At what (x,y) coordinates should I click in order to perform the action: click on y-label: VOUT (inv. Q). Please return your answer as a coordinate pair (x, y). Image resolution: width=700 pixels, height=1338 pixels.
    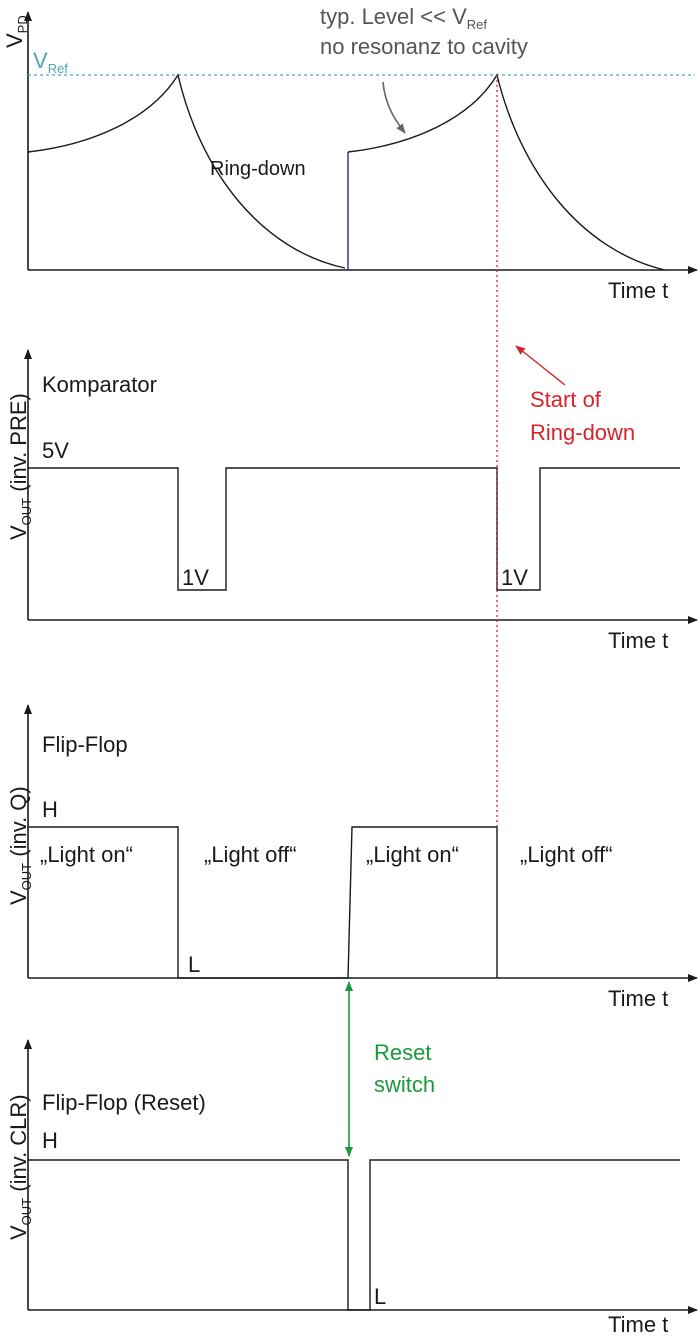
    Looking at the image, I should click on (20, 845).